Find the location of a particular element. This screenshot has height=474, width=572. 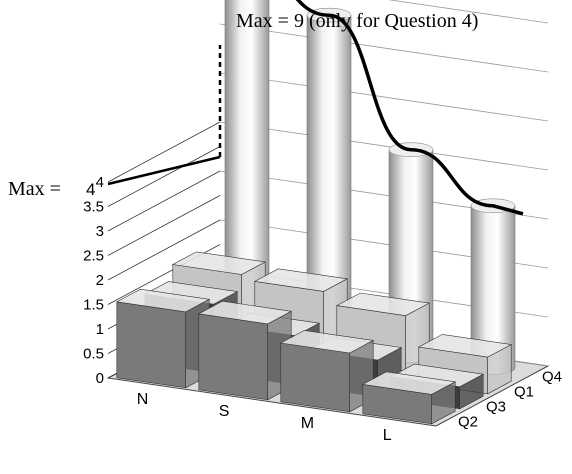

series-label-Q4: Q4 is located at coordinates (552, 377).